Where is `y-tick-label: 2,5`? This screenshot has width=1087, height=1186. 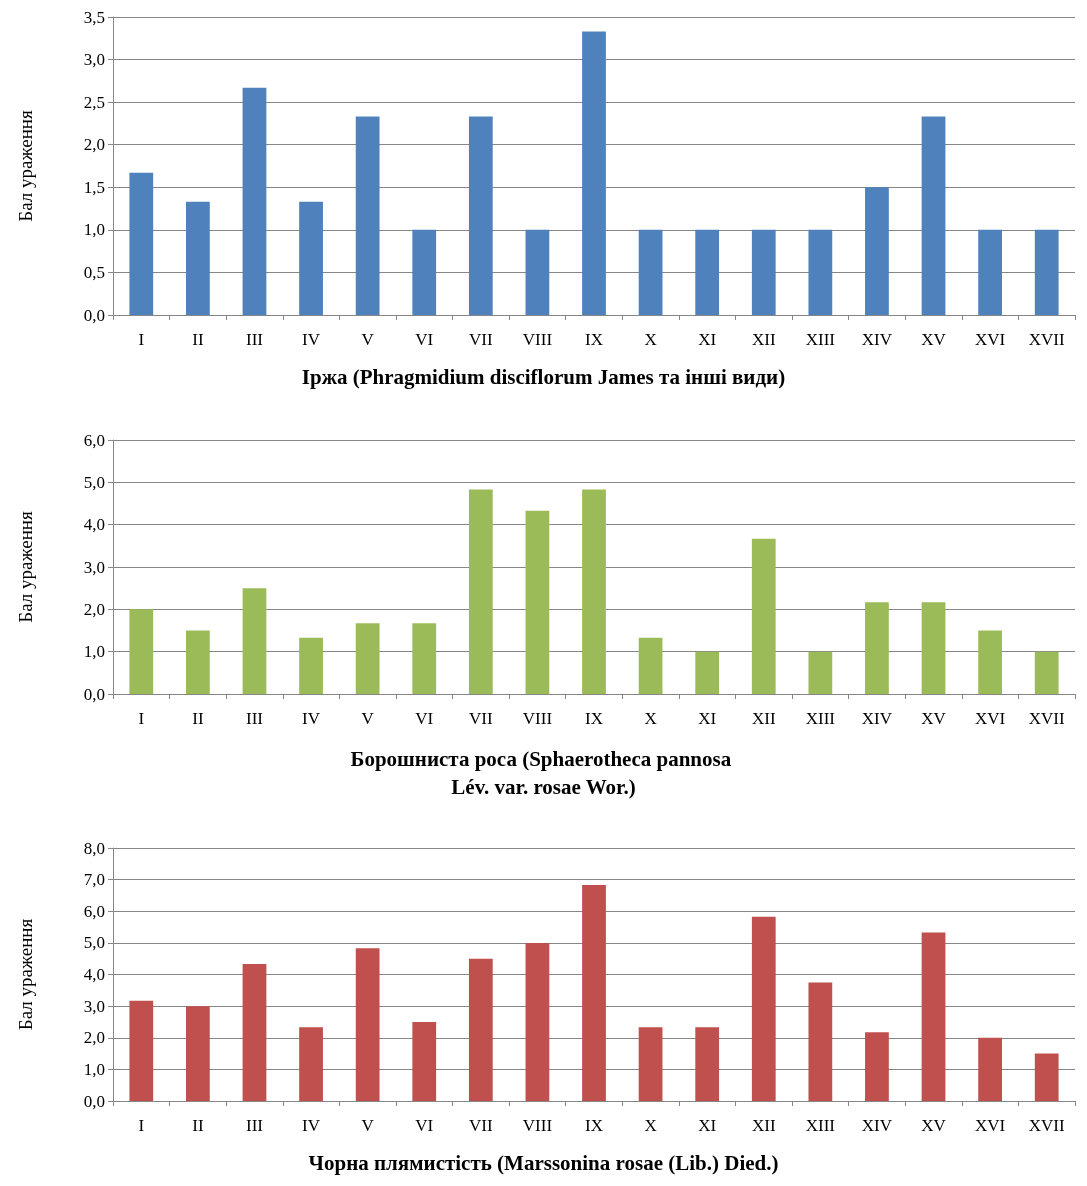 y-tick-label: 2,5 is located at coordinates (94, 102).